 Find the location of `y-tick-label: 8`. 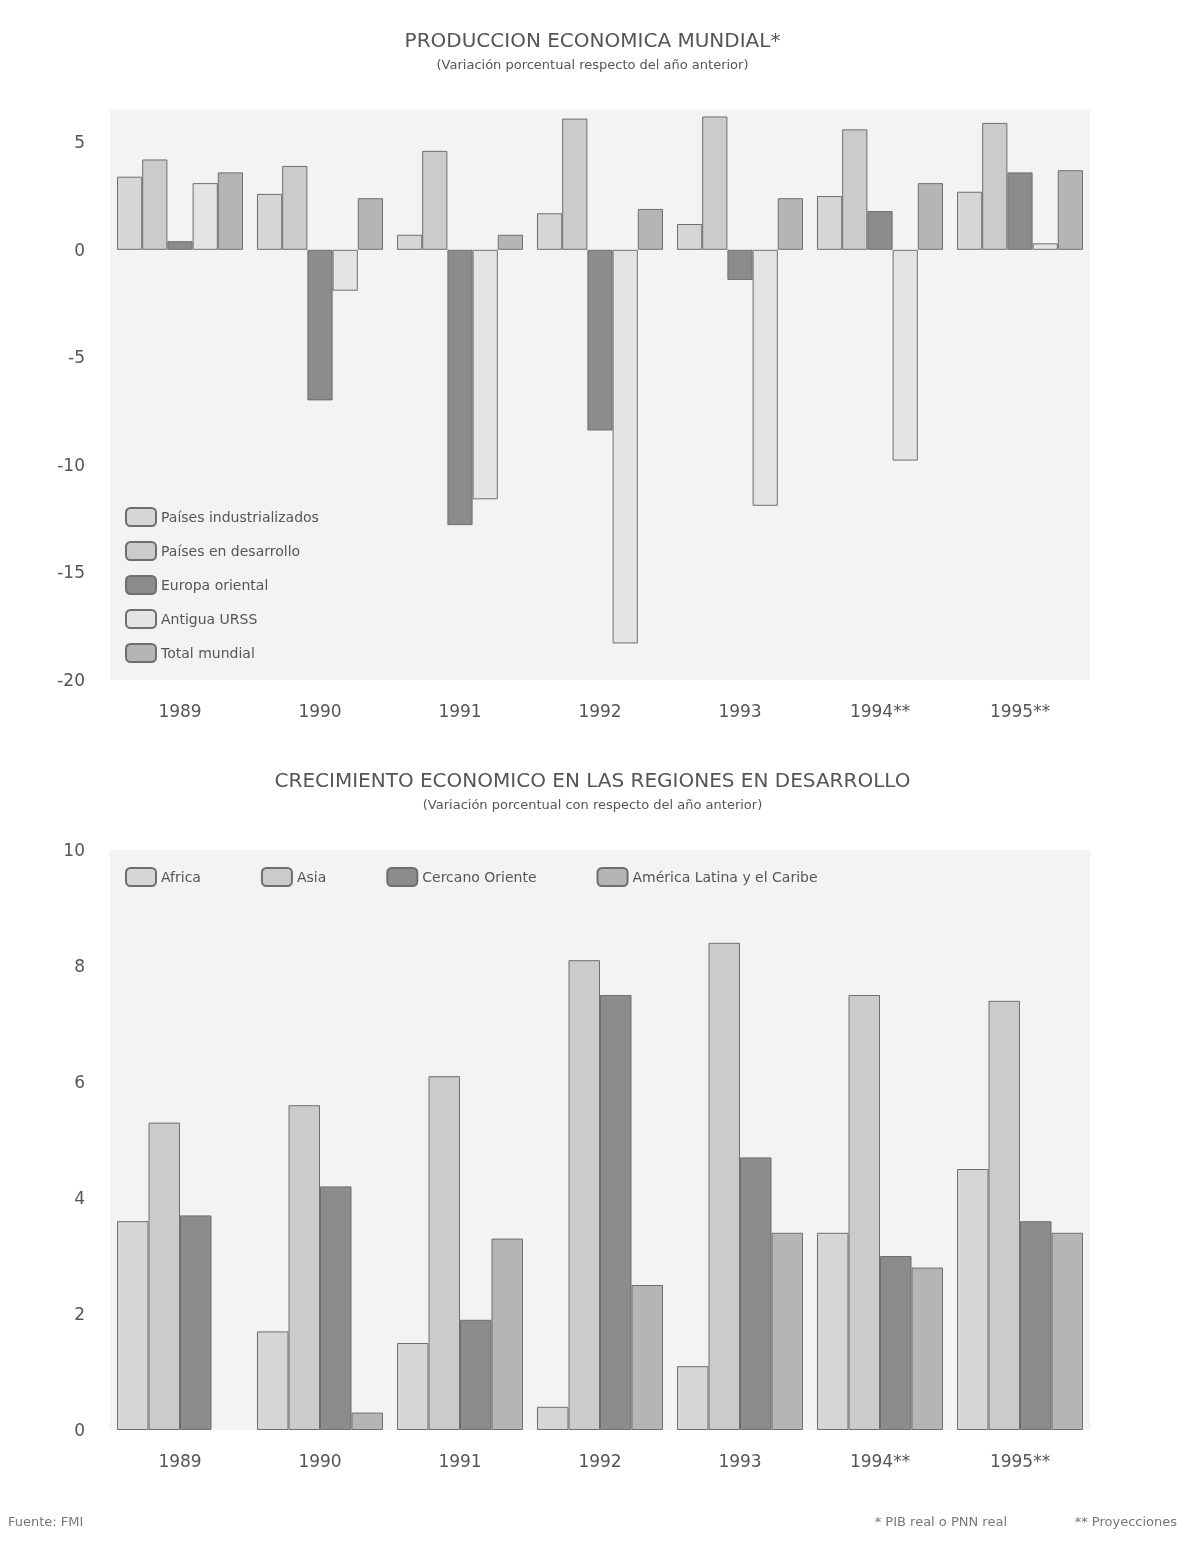

y-tick-label: 8 is located at coordinates (79, 966).